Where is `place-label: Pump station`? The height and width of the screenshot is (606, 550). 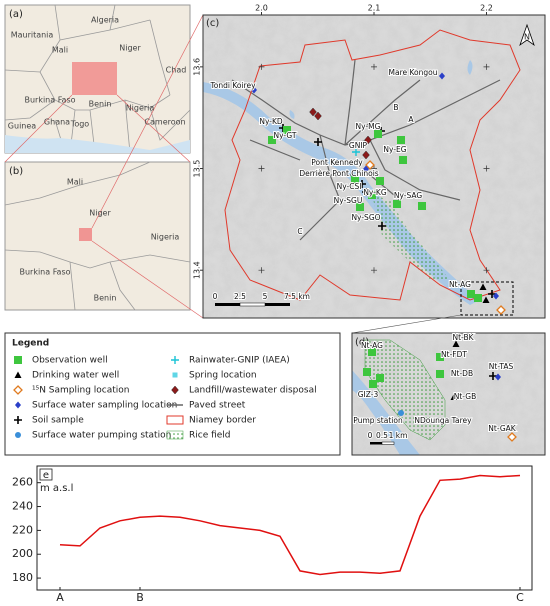 place-label: Pump station is located at coordinates (378, 420).